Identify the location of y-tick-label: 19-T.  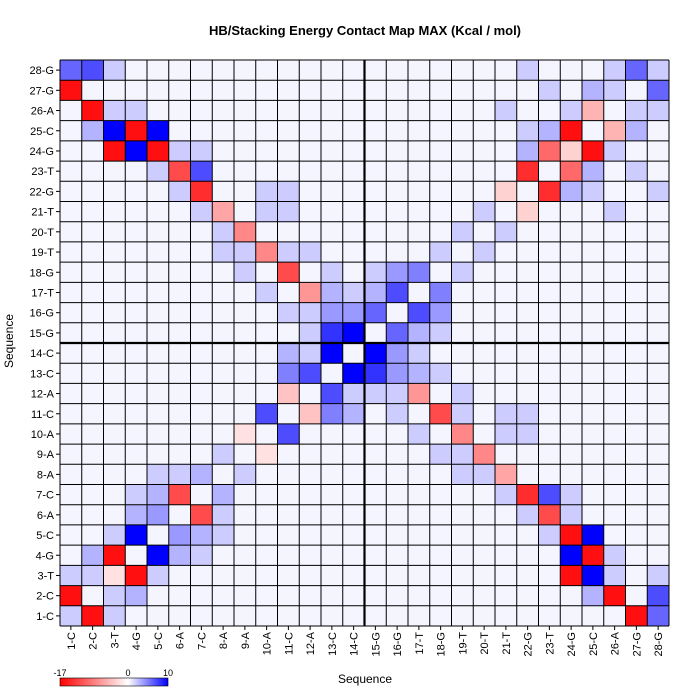
(42, 253).